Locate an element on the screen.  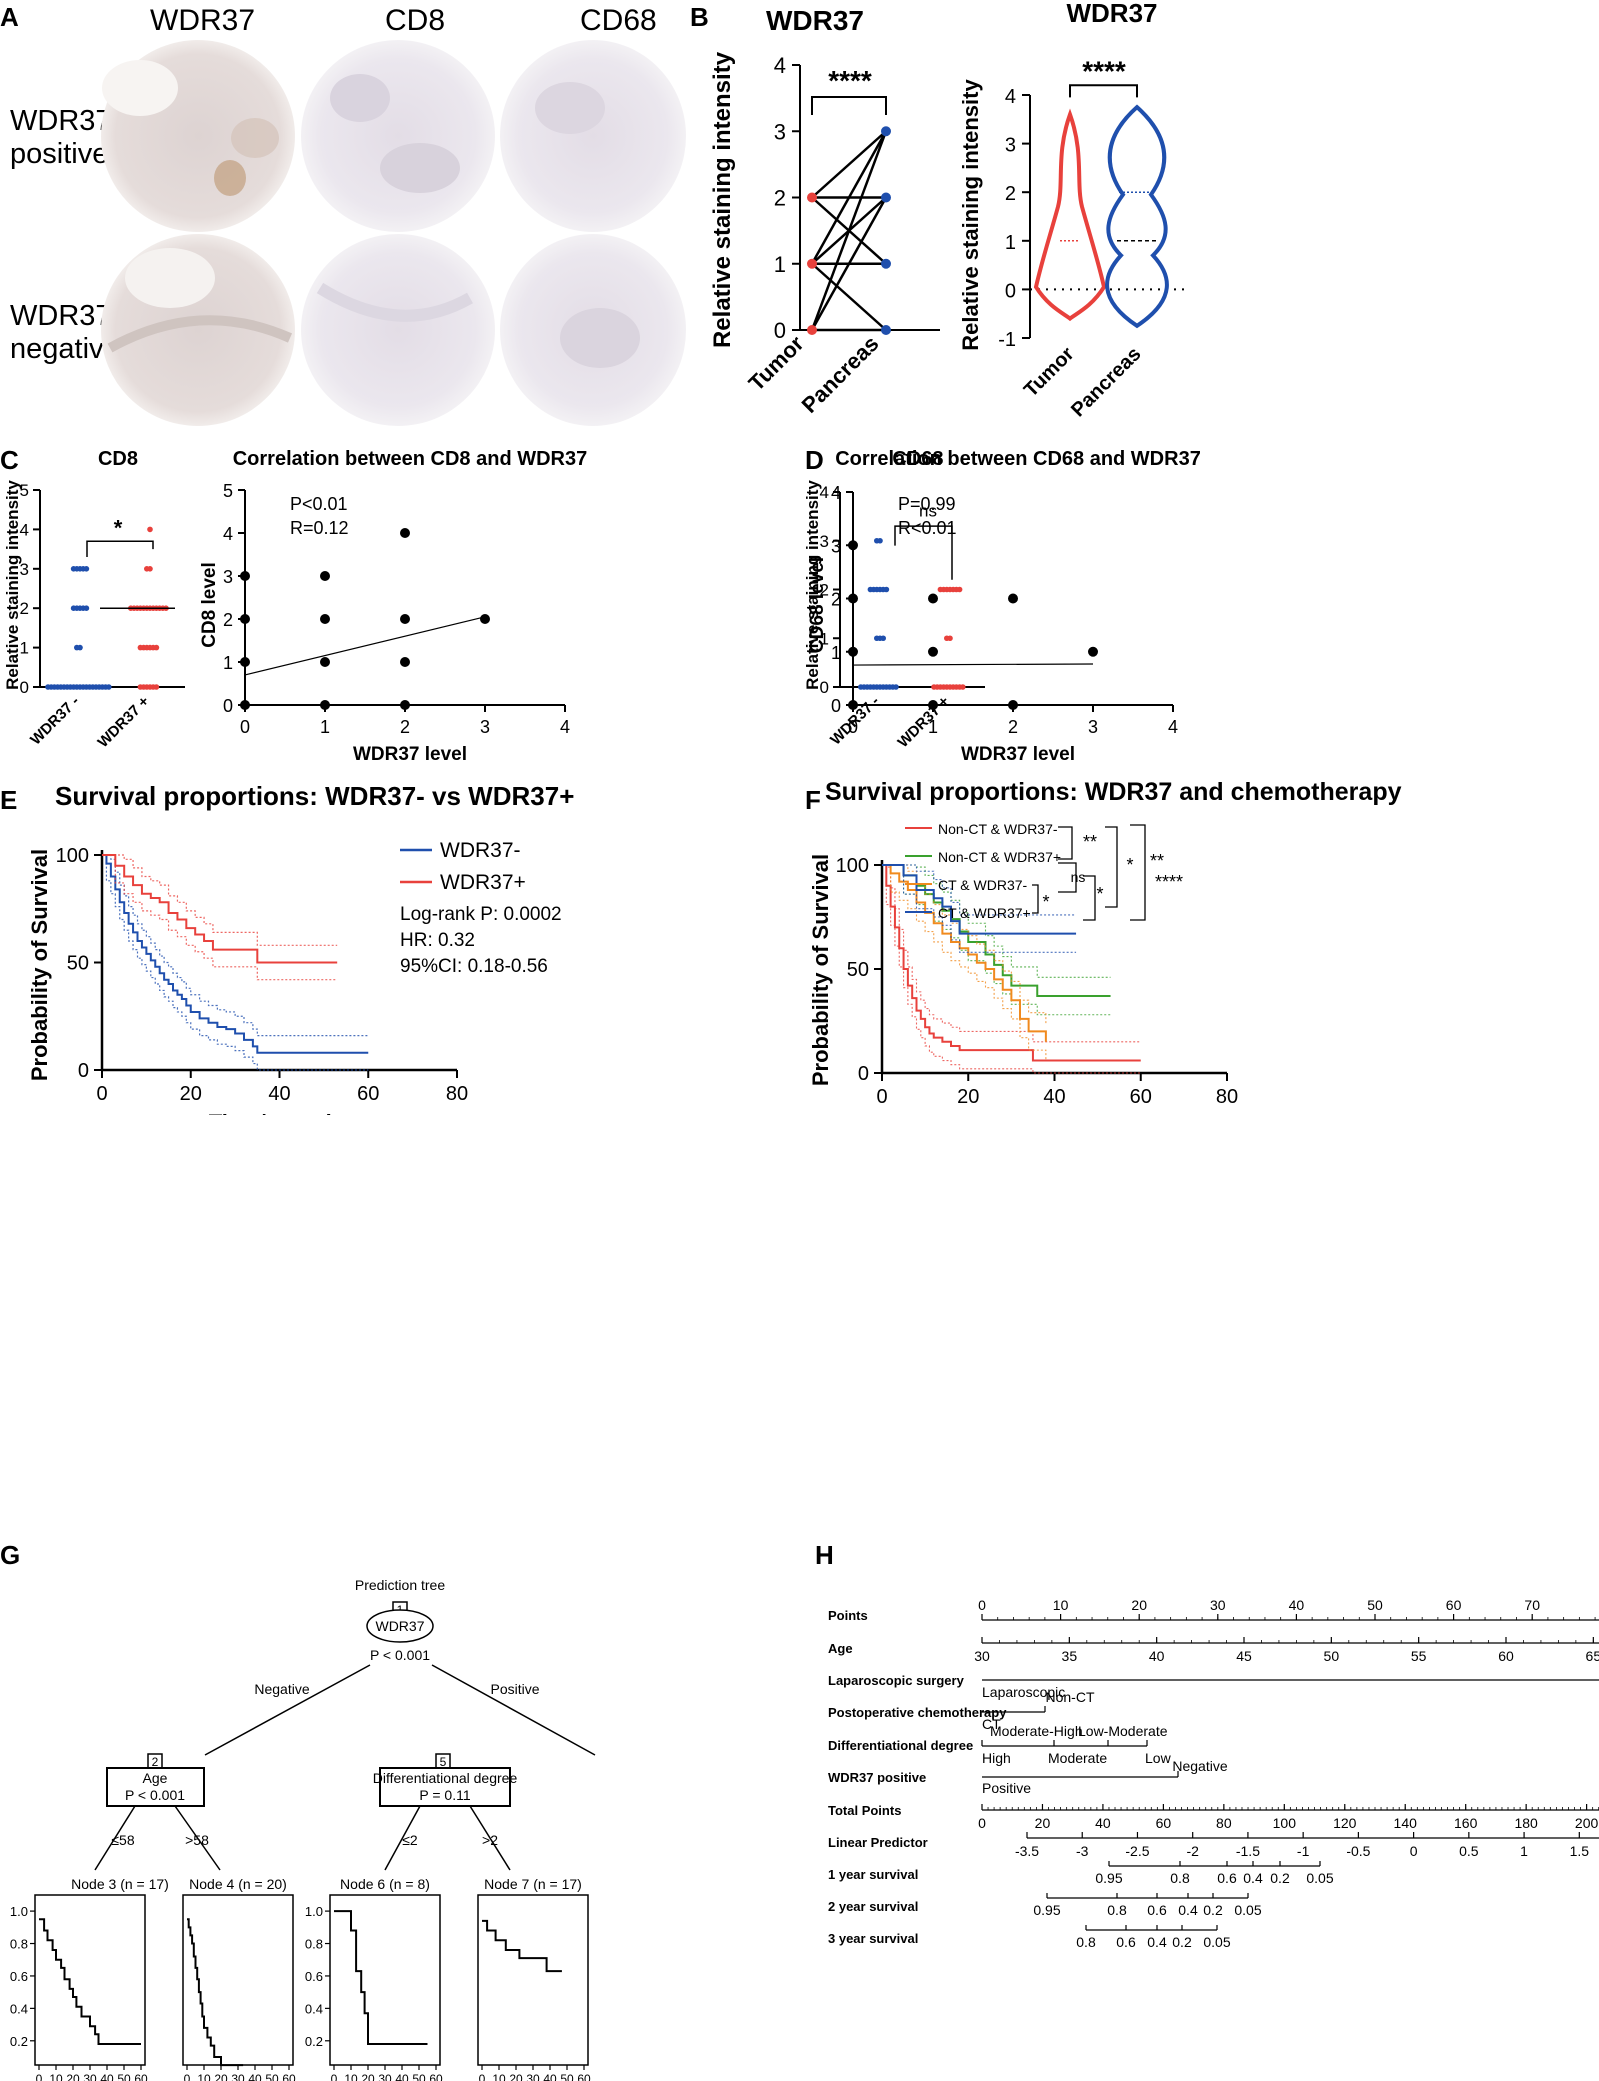
scale-tick-label: 0.8 is located at coordinates (1117, 1910).